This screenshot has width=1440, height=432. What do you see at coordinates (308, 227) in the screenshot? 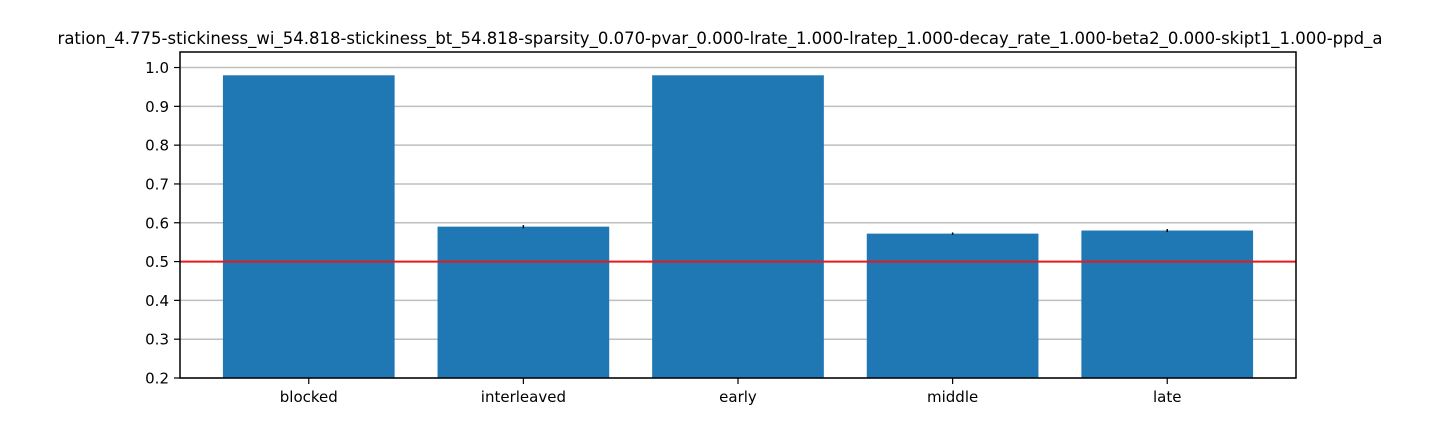
I see `bar-blocked` at bounding box center [308, 227].